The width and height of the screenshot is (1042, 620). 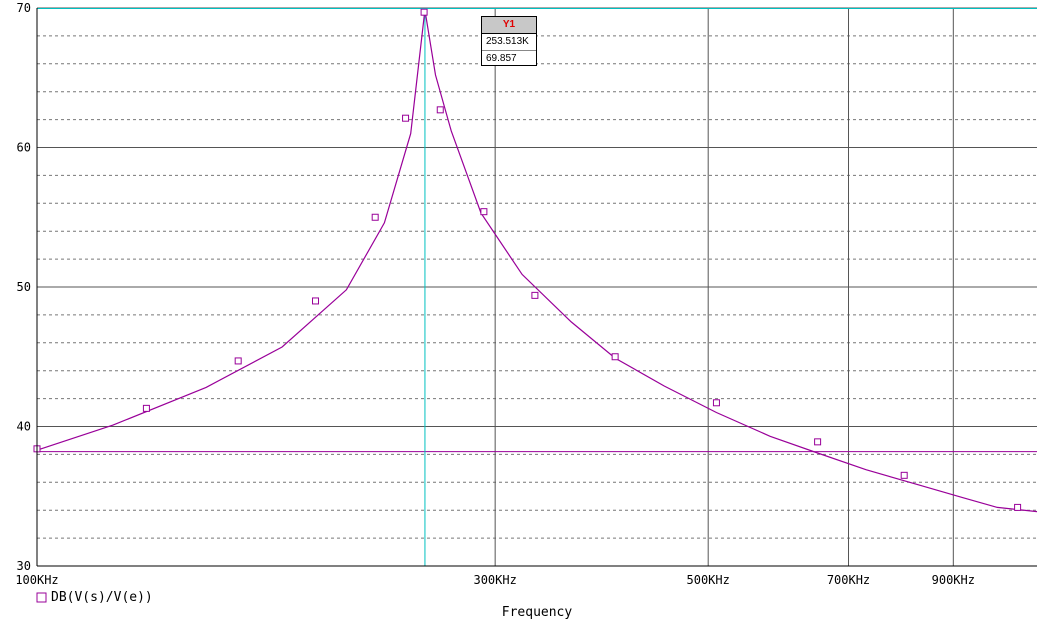 What do you see at coordinates (708, 580) in the screenshot?
I see `x-tick-label: 500KHz` at bounding box center [708, 580].